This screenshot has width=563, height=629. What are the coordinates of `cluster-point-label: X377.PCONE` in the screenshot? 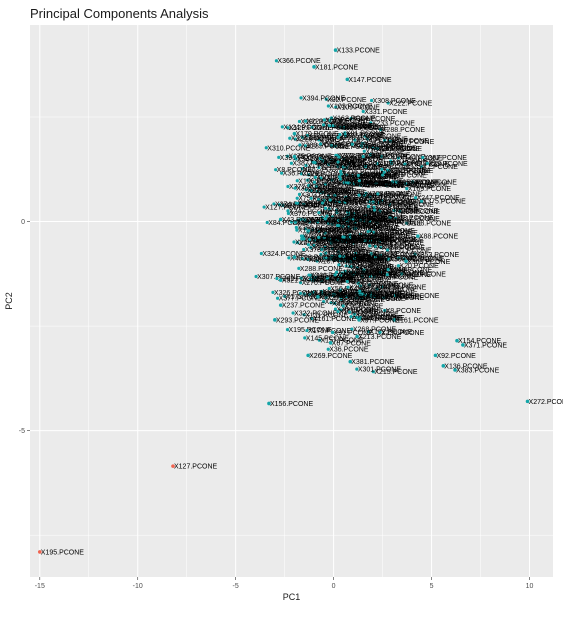 It's located at (333, 191).